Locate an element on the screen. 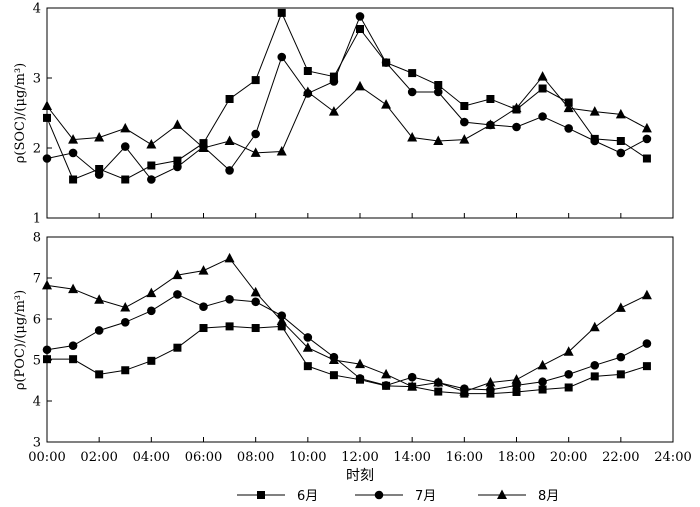  x-tick-label: 10:00 is located at coordinates (307, 457).